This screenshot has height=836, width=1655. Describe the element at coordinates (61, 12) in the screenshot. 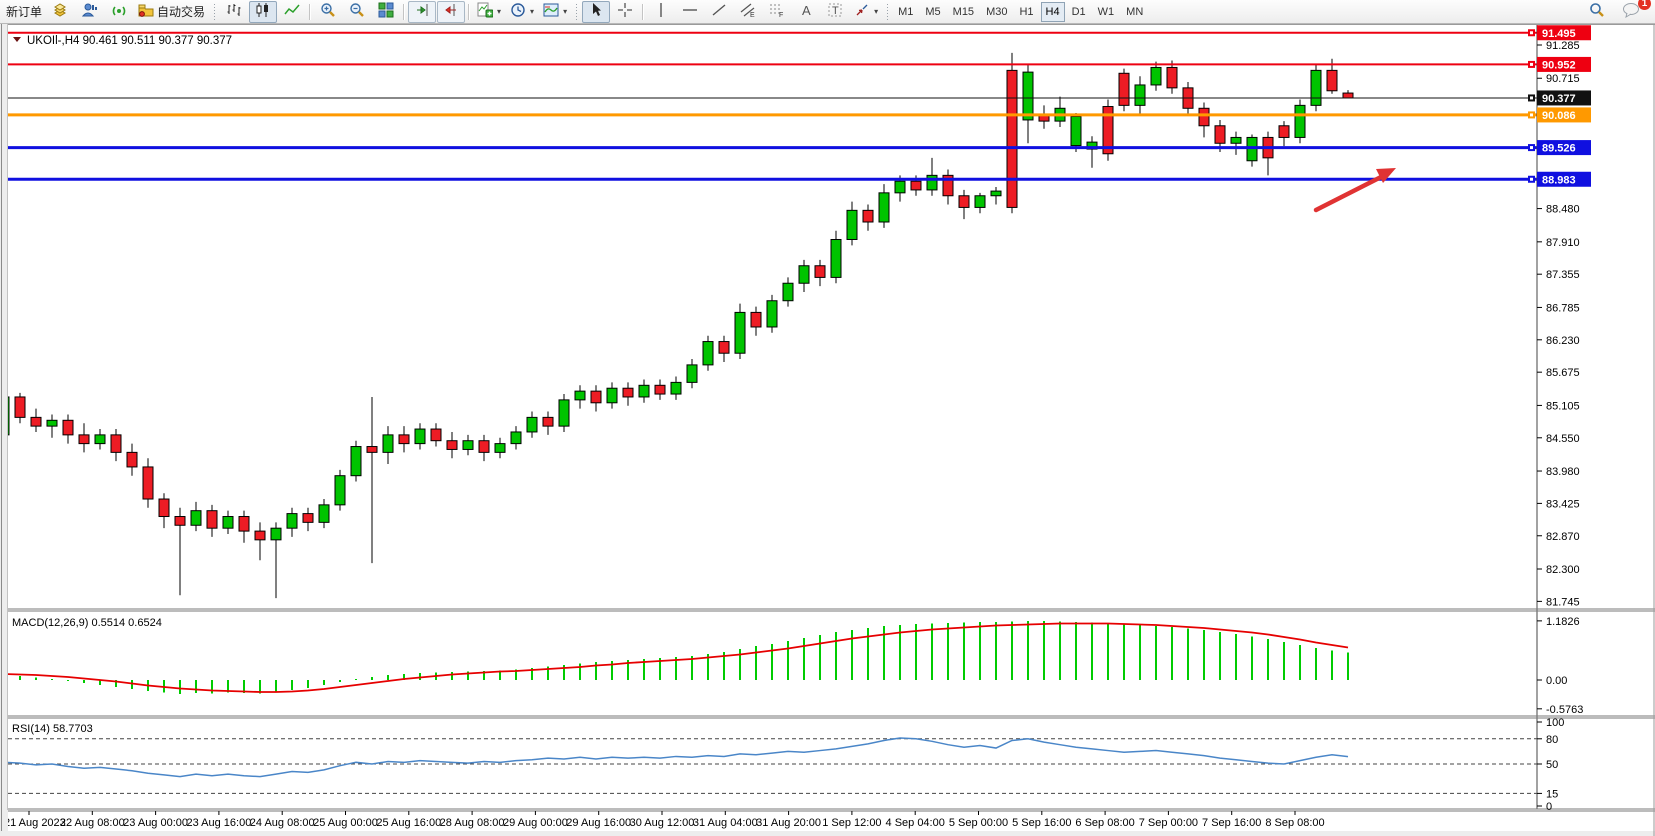

I see `chart-list-button` at that location.